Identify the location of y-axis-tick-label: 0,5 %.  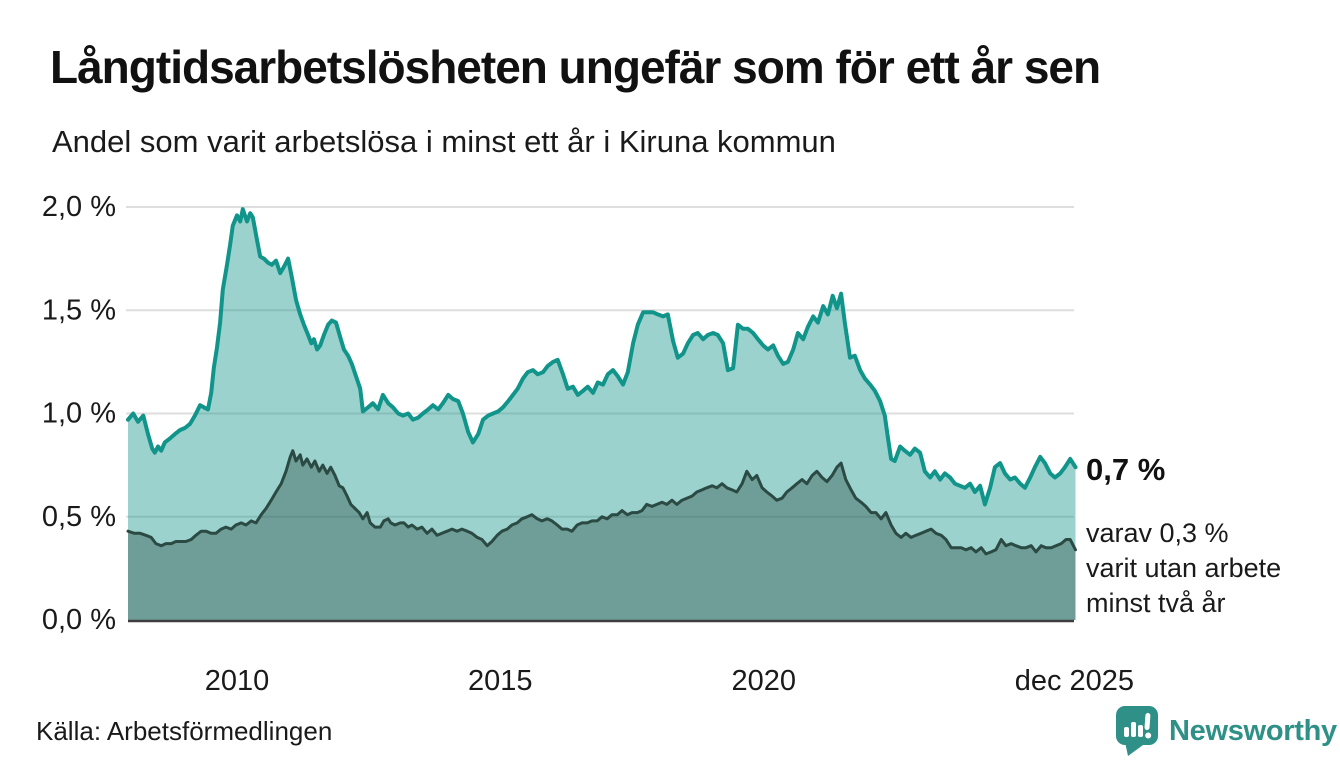
(79, 517).